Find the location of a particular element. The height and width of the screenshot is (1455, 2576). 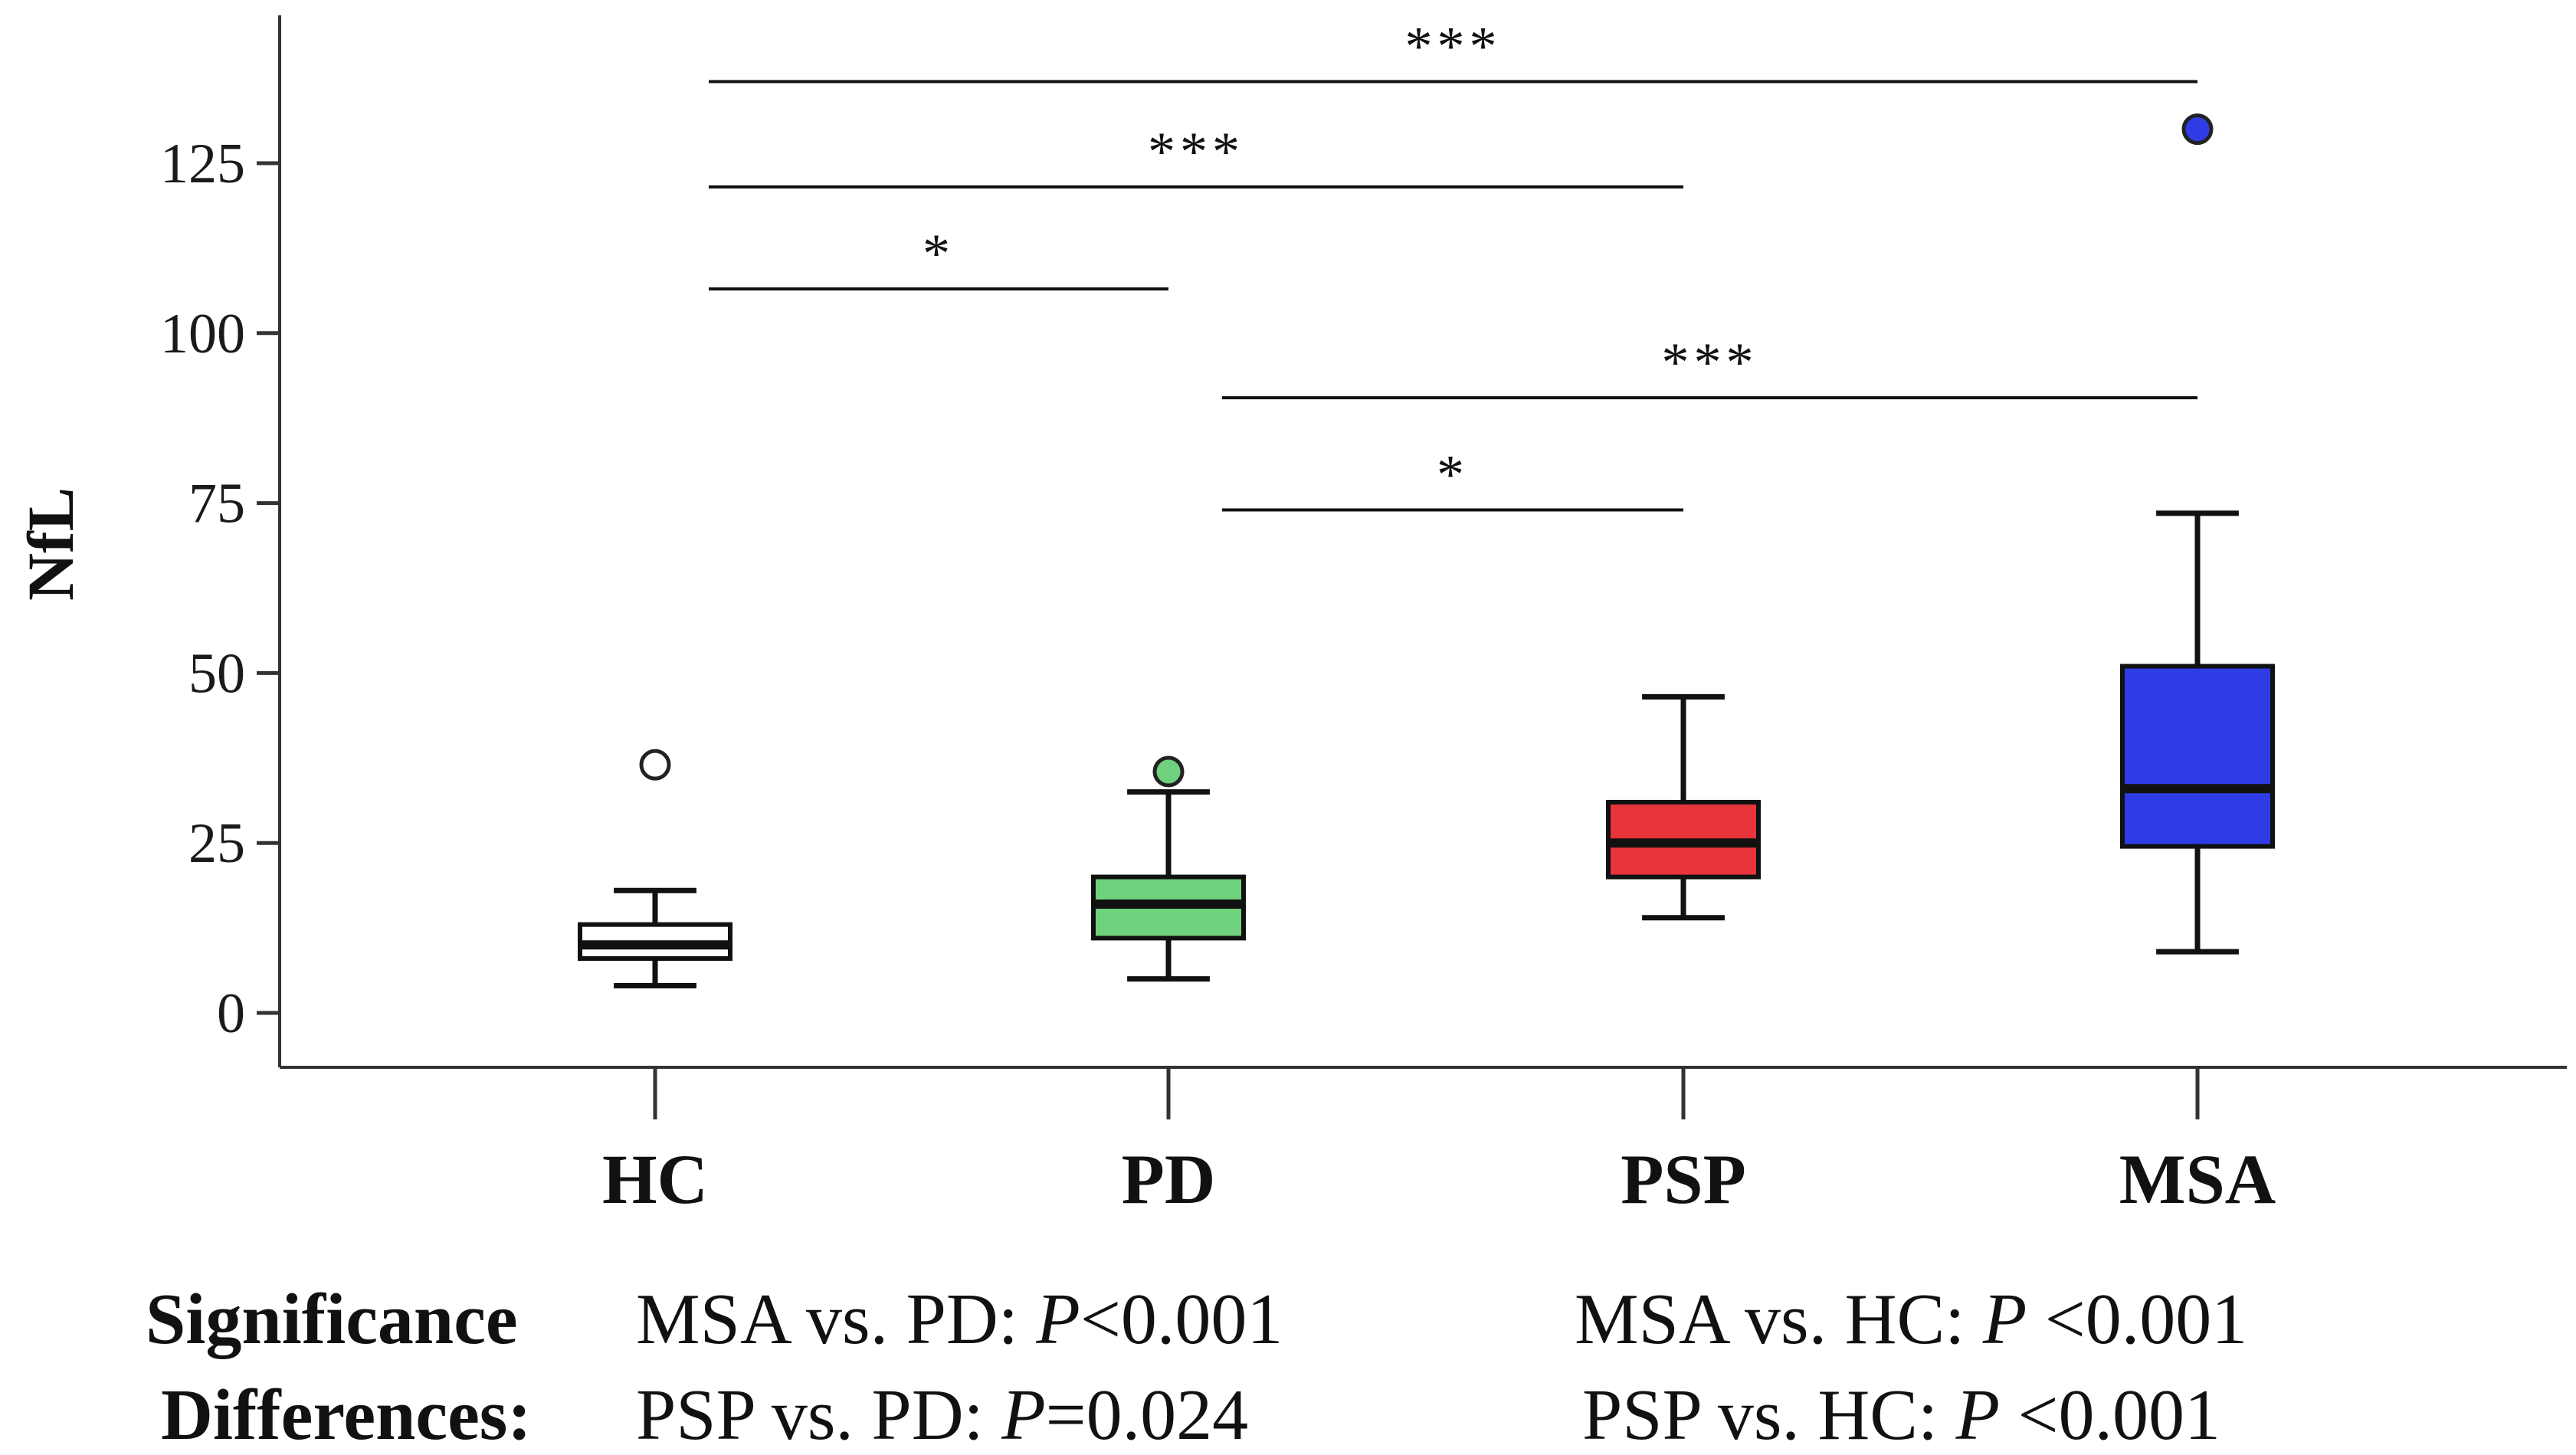

y-axis-label: NfL is located at coordinates (51, 544).